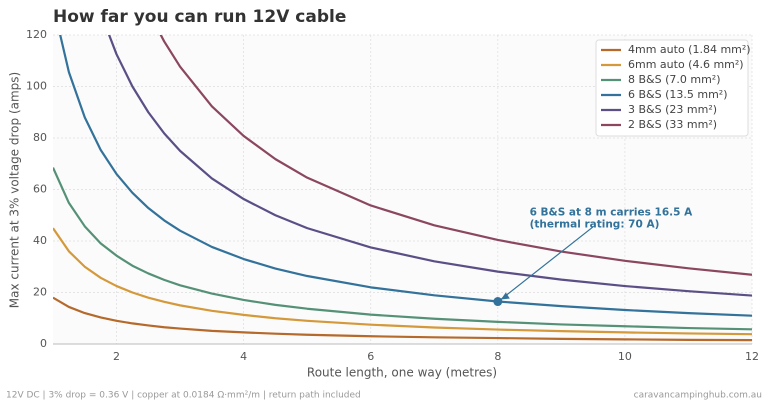 The image size is (768, 403). Describe the element at coordinates (370, 356) in the screenshot. I see `x-tick-label: 6` at that location.